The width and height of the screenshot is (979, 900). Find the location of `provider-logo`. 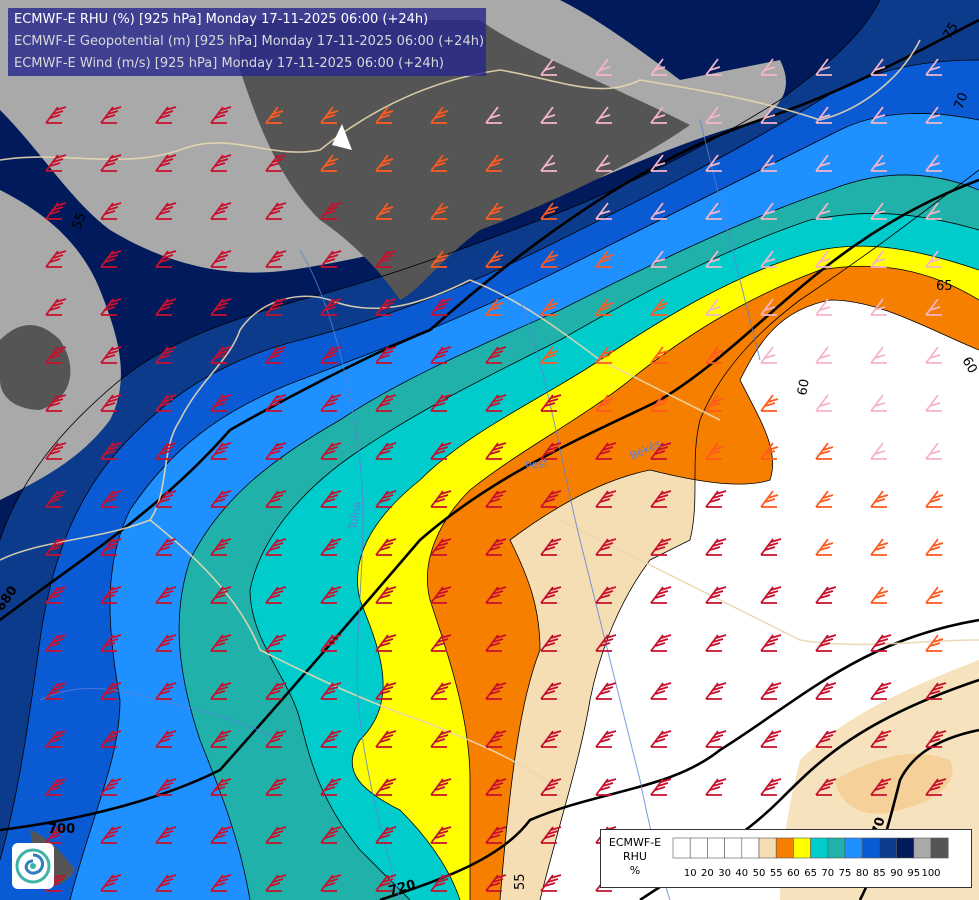

provider-logo is located at coordinates (33, 866).